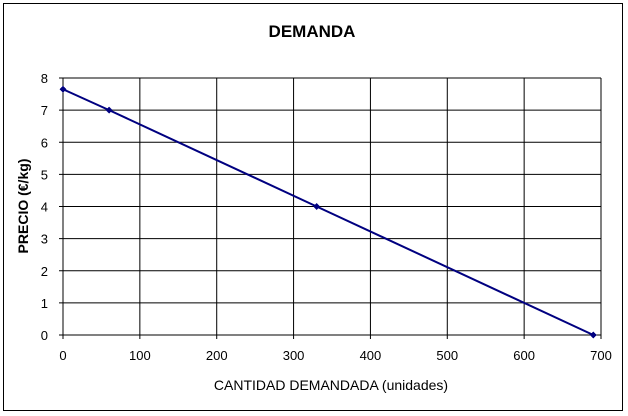 This screenshot has height=416, width=628. Describe the element at coordinates (371, 355) in the screenshot. I see `x-tick-label: 400` at that location.